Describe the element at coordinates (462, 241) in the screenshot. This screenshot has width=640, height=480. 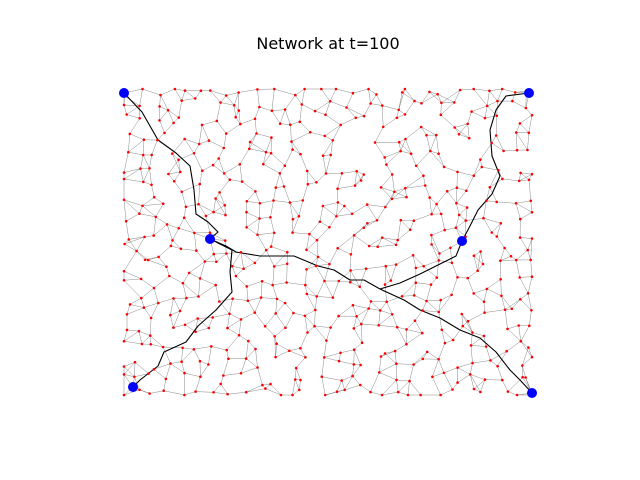
I see `terminal-node` at that location.